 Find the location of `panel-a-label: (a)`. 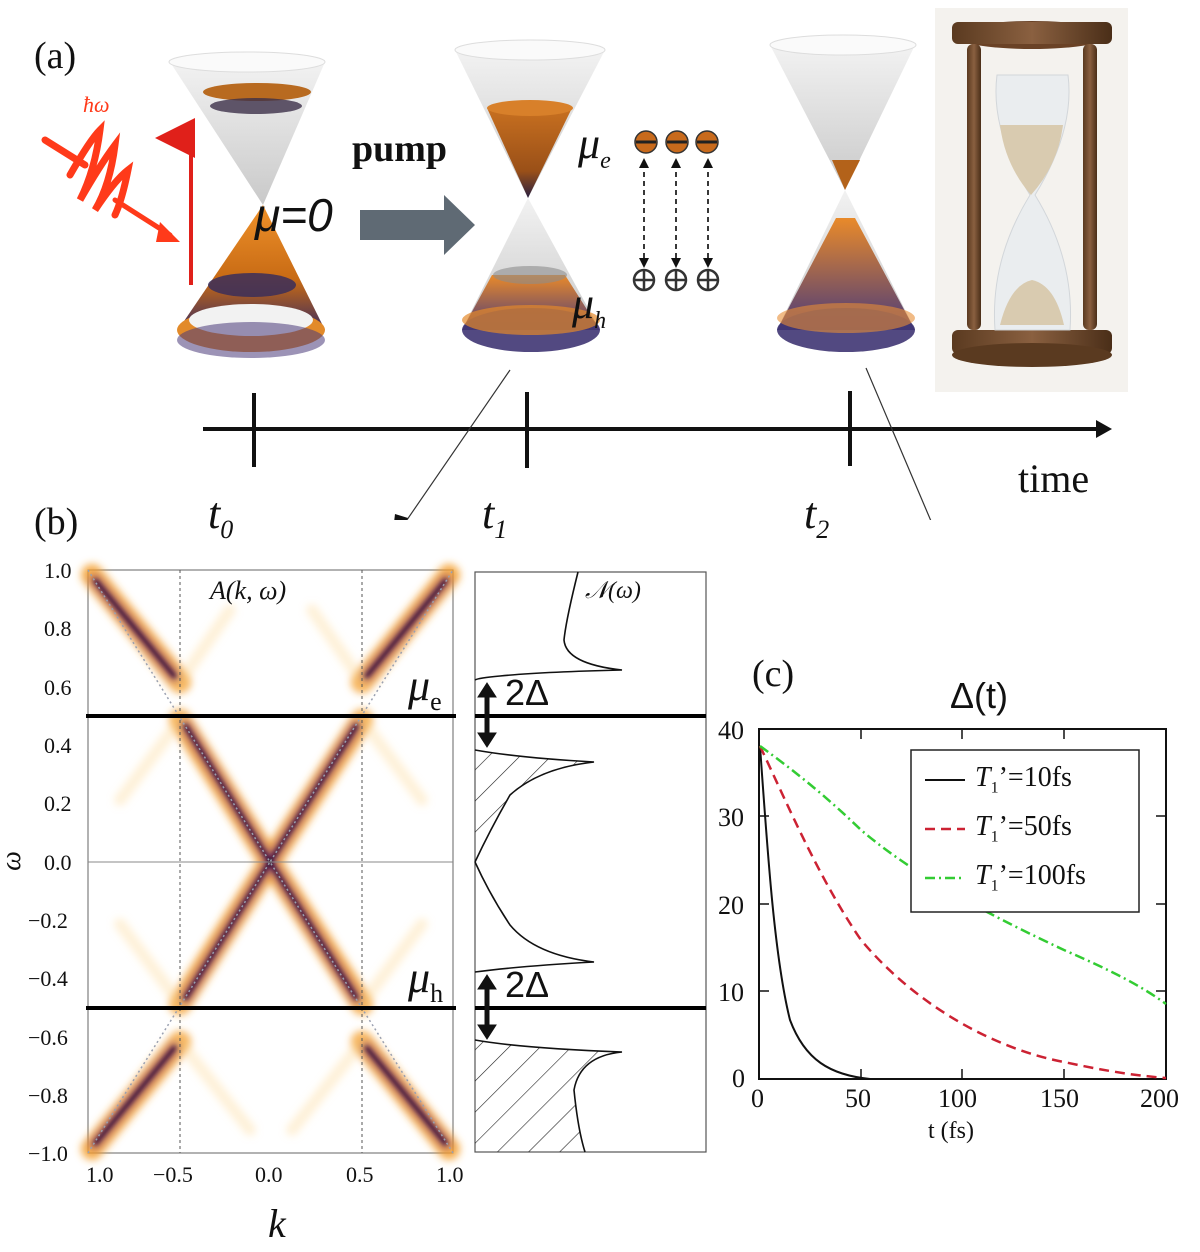

panel-a-label: (a) is located at coordinates (55, 56).